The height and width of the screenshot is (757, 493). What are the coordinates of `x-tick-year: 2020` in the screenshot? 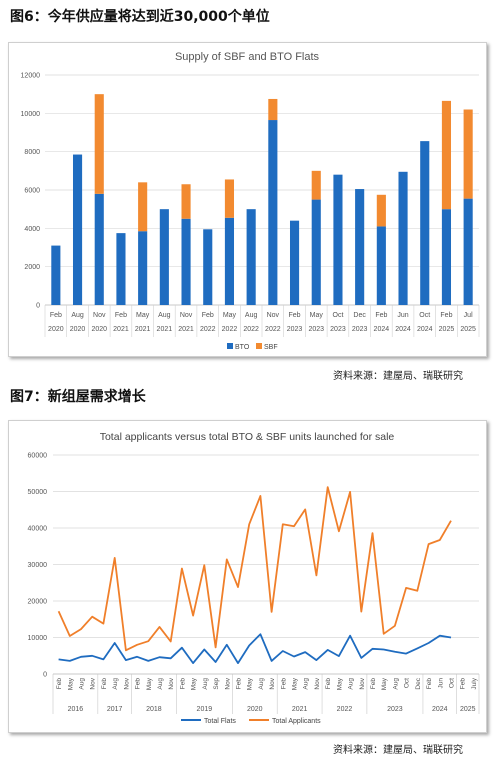 It's located at (56, 329).